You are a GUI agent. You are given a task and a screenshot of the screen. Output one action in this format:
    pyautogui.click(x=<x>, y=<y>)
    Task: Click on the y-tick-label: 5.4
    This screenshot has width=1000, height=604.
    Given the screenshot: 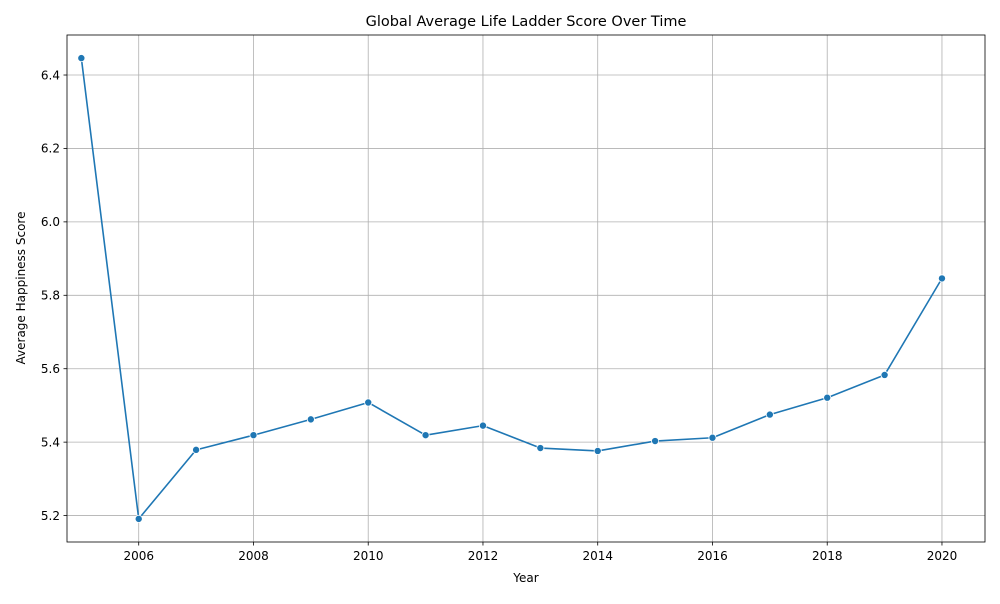 What is the action you would take?
    pyautogui.click(x=50, y=442)
    